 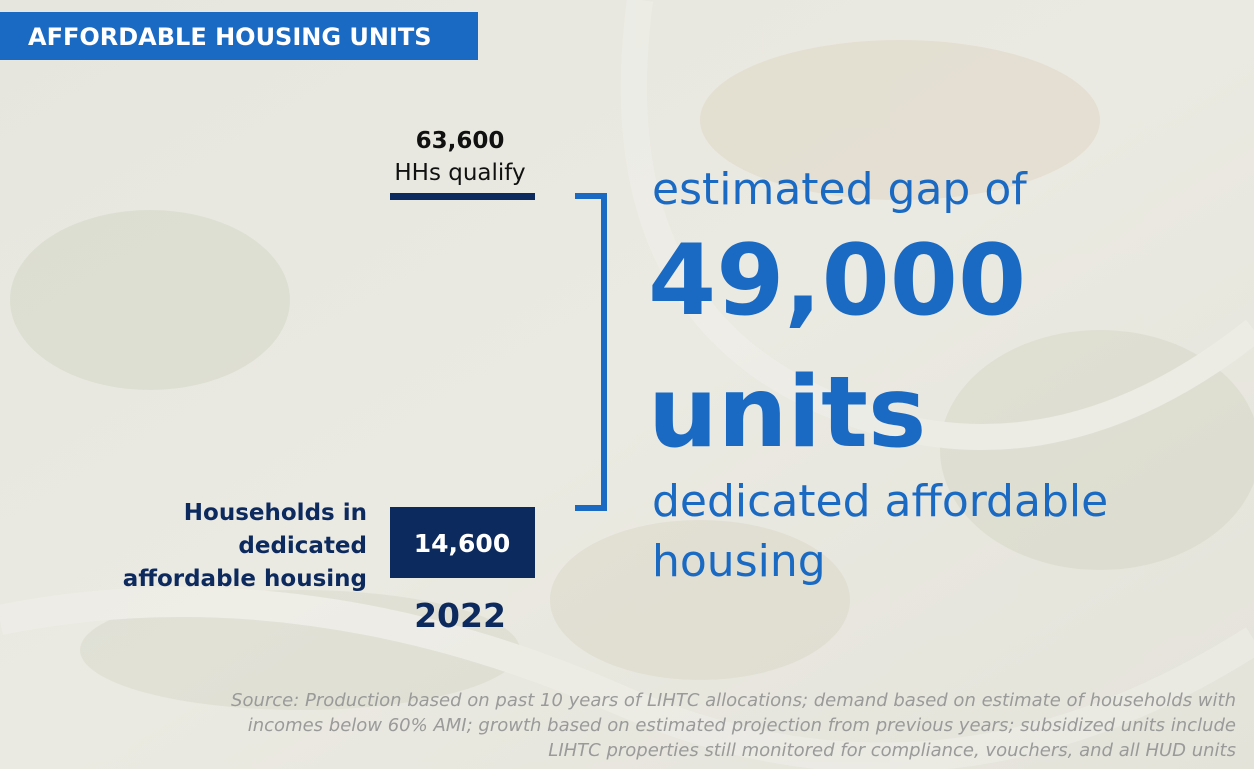 I want to click on qualify-value: 63,600, so click(x=460, y=141).